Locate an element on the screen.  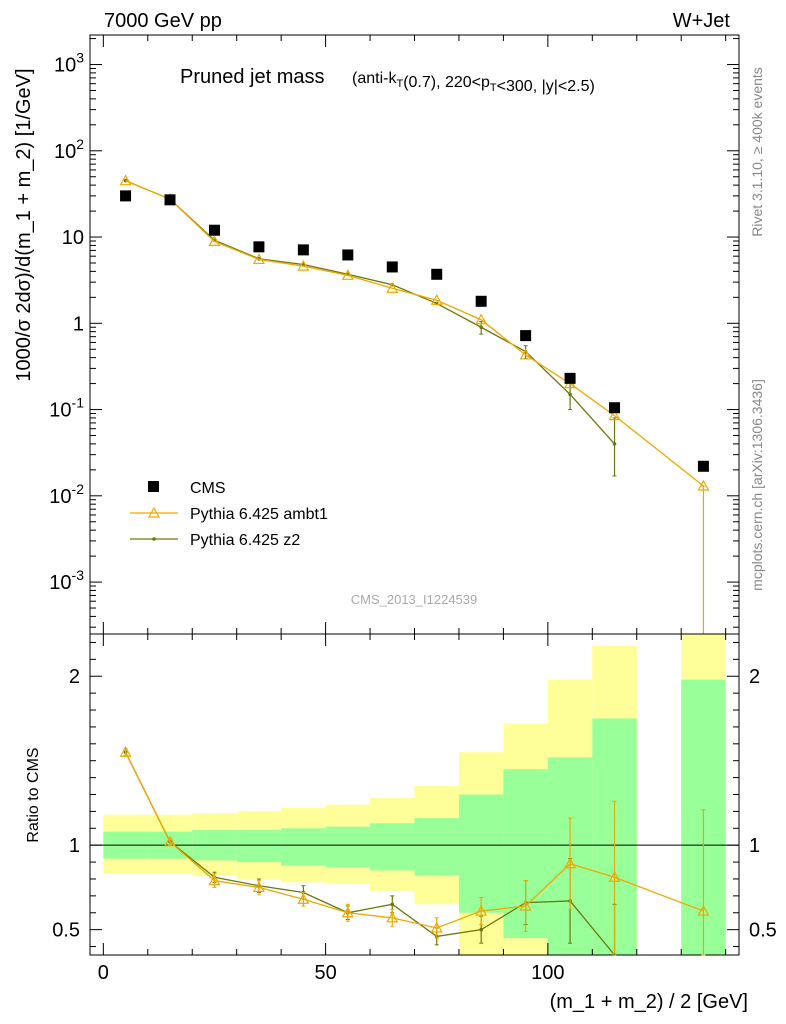
ratio-y-tick-label: 1 is located at coordinates (74, 846).